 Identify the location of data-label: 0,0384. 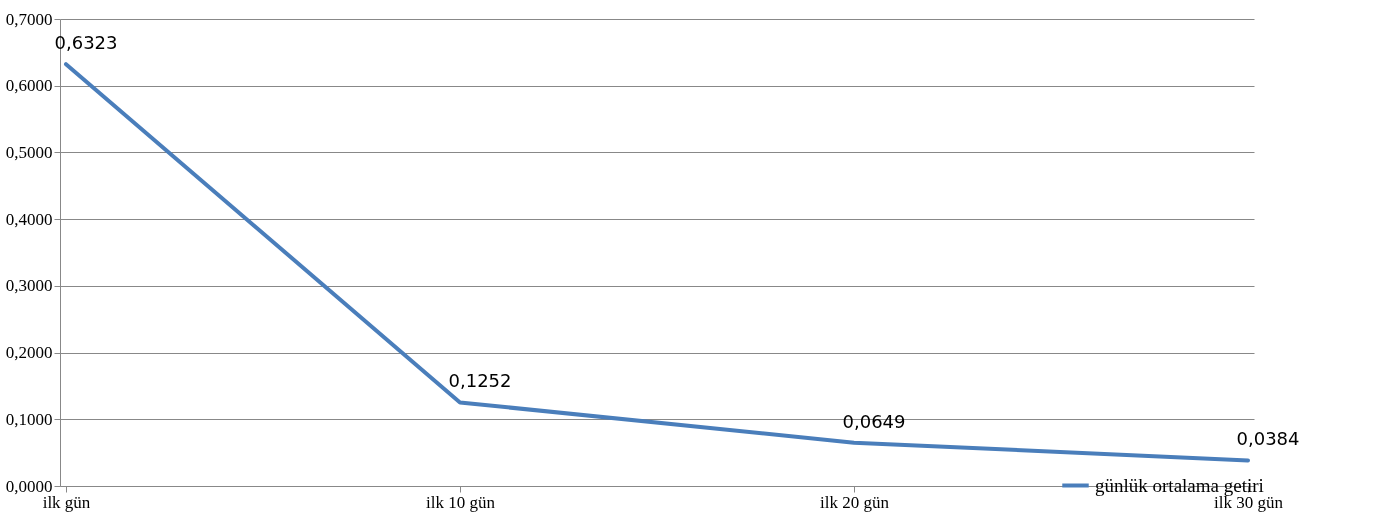
(1268, 439).